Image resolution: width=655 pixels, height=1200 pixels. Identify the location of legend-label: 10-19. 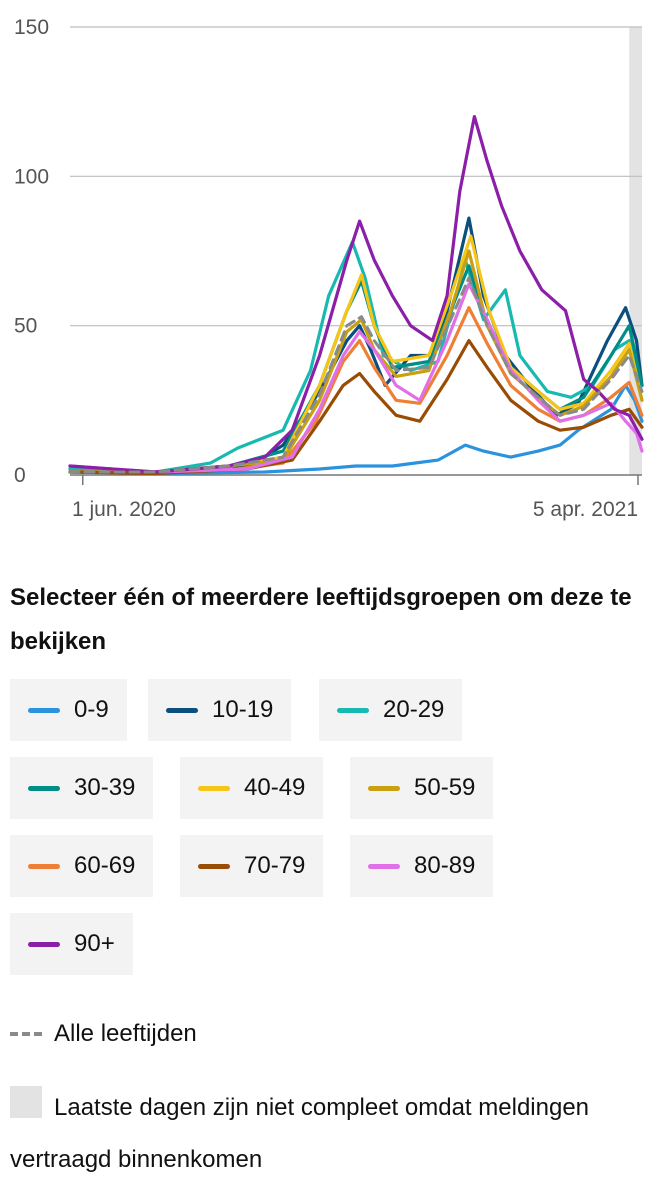
(243, 709).